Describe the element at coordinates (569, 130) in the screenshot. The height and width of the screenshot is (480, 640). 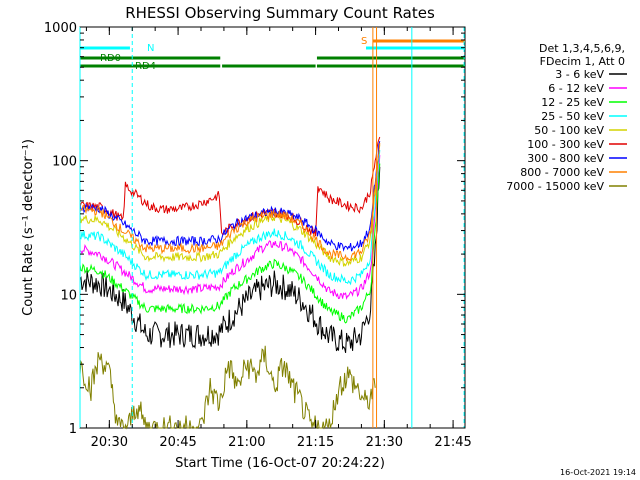
I see `legend-label: 50 - 100 keV` at that location.